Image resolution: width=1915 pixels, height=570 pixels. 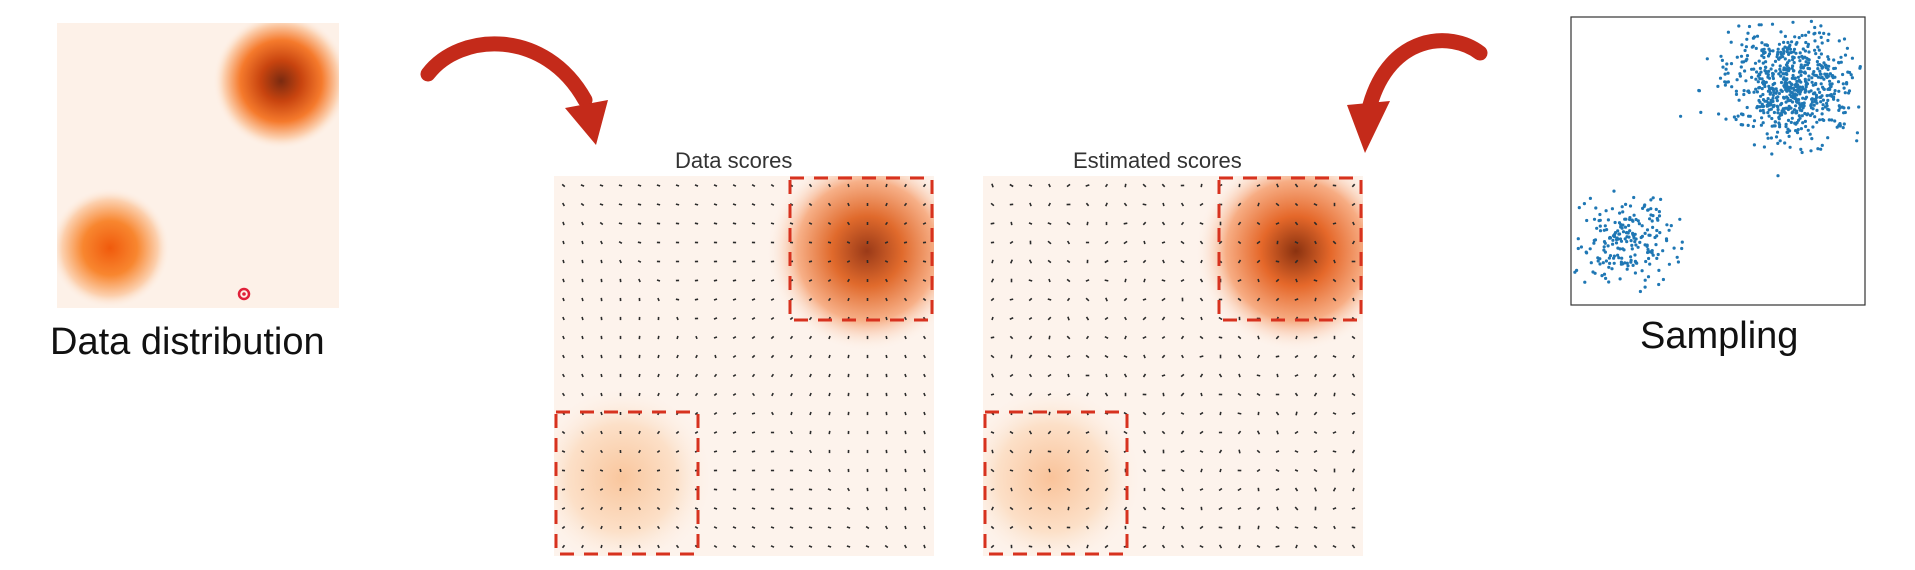 What do you see at coordinates (1417, 93) in the screenshot?
I see `arrow-right-curved-icon` at bounding box center [1417, 93].